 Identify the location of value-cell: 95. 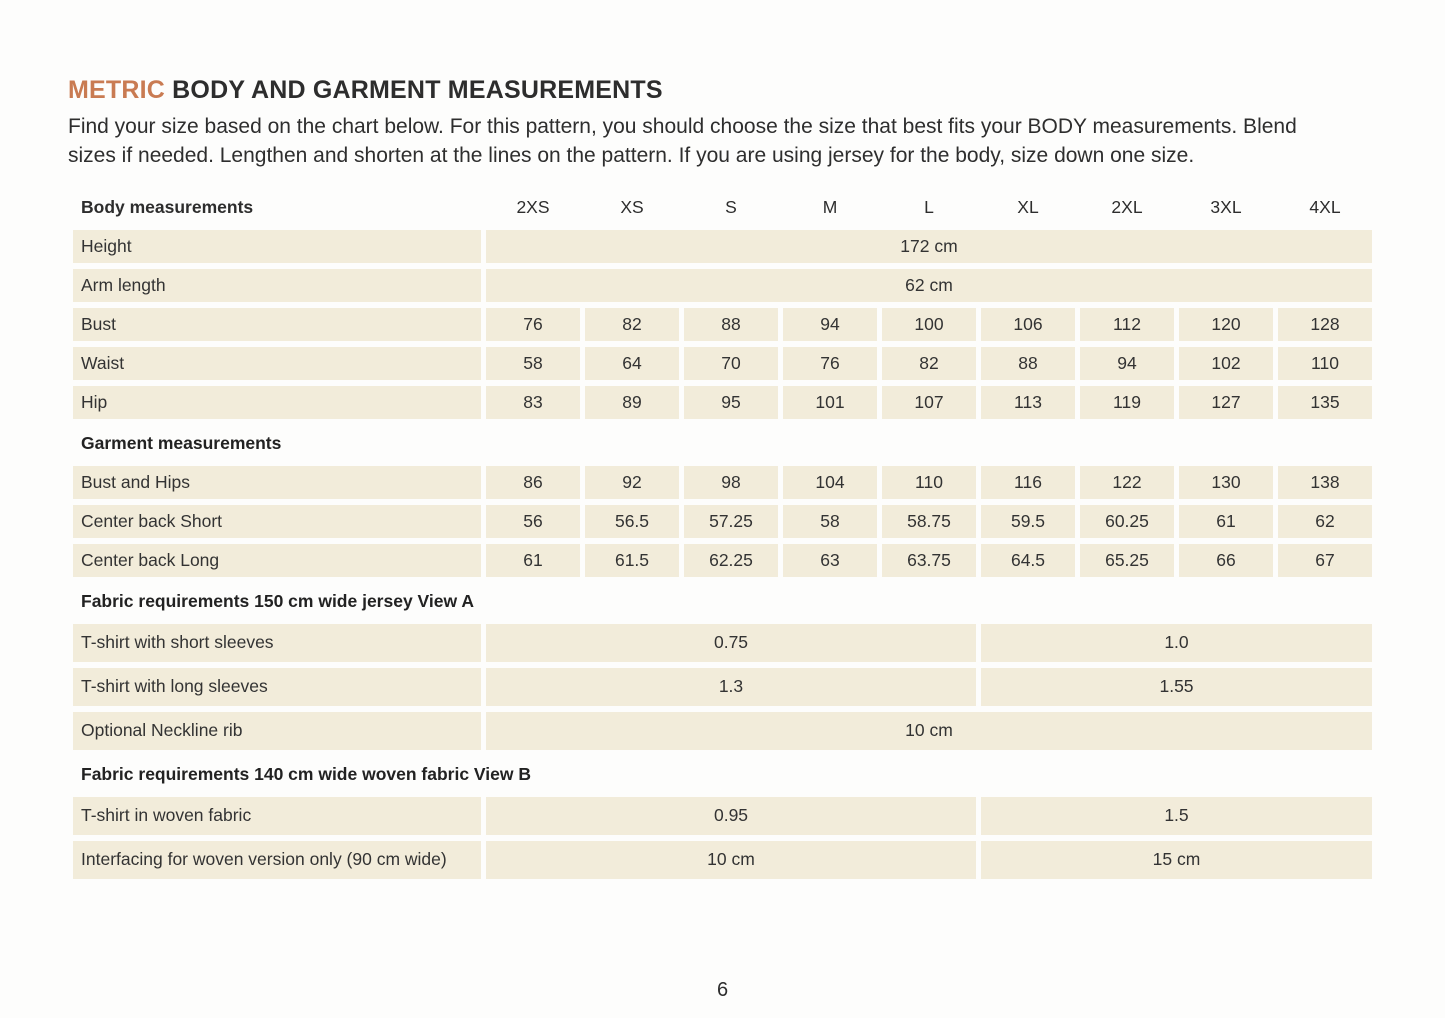
(731, 402).